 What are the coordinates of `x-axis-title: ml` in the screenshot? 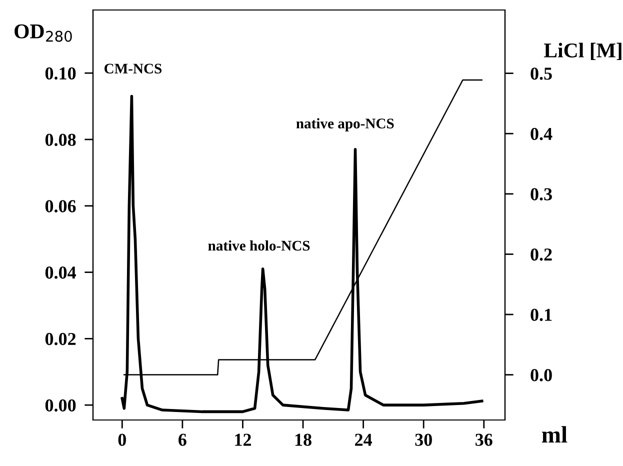 It's located at (555, 434).